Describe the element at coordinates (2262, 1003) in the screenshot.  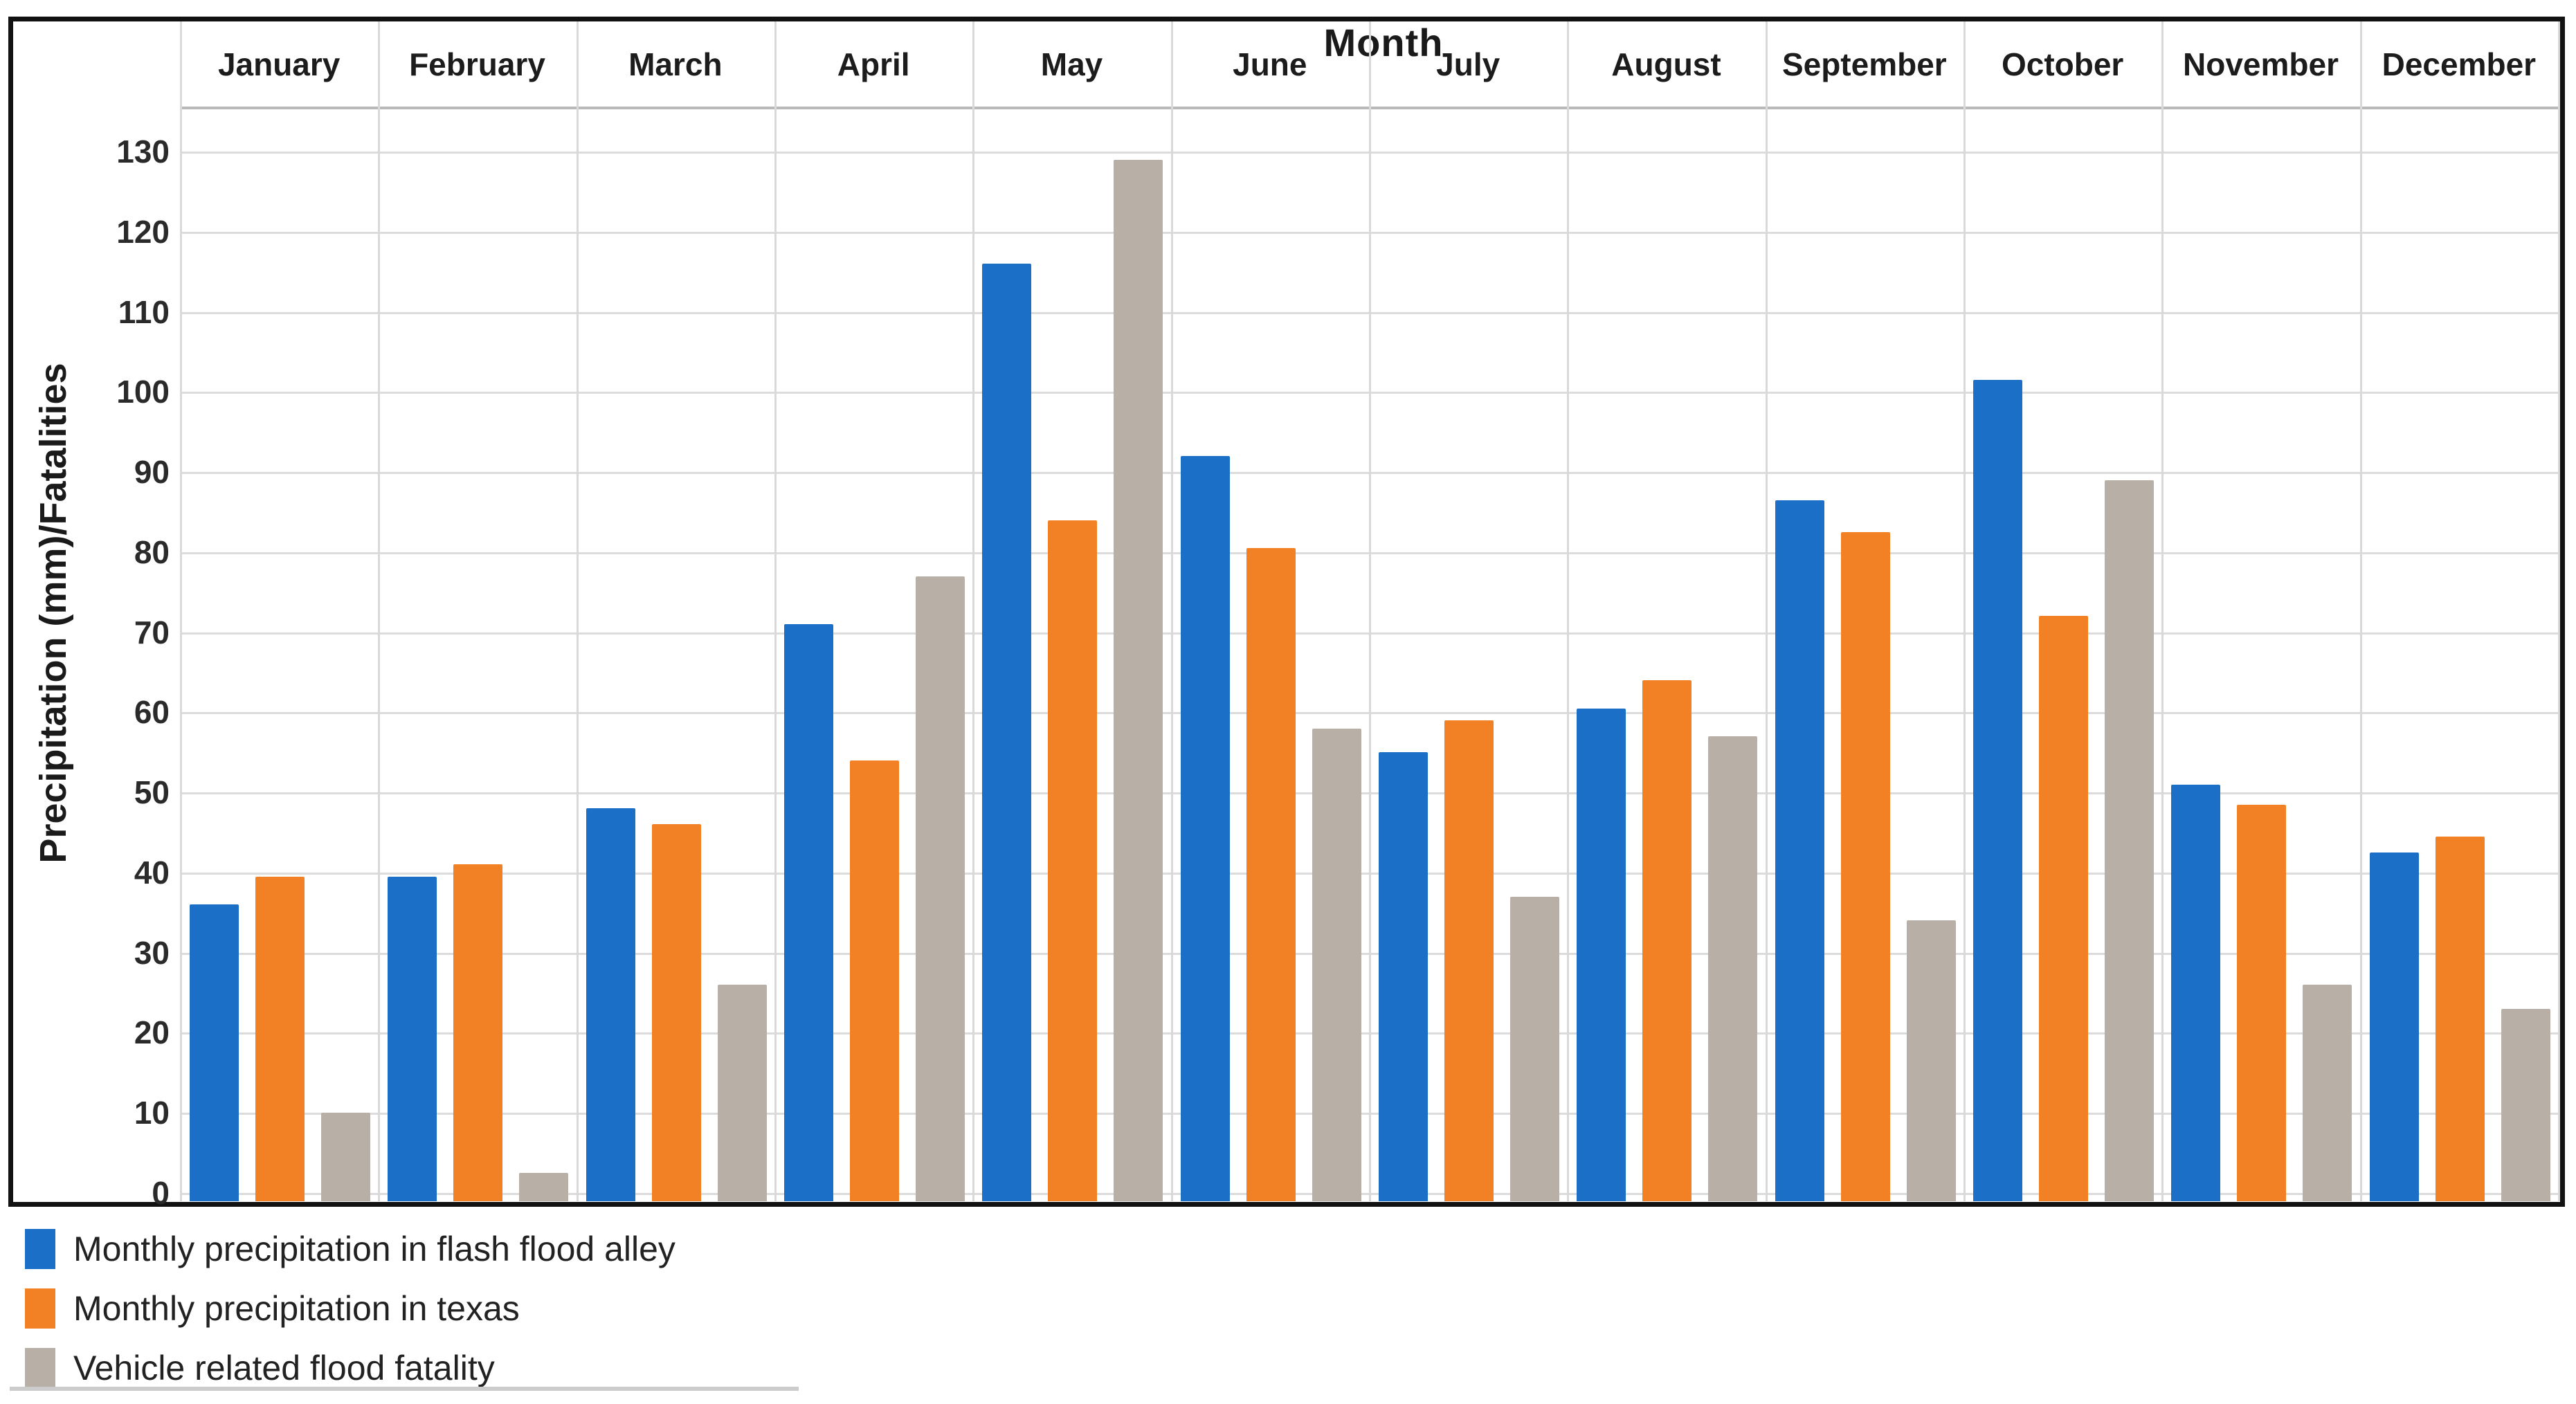
I see `bar-november-monthly-precipitation-in-texas` at that location.